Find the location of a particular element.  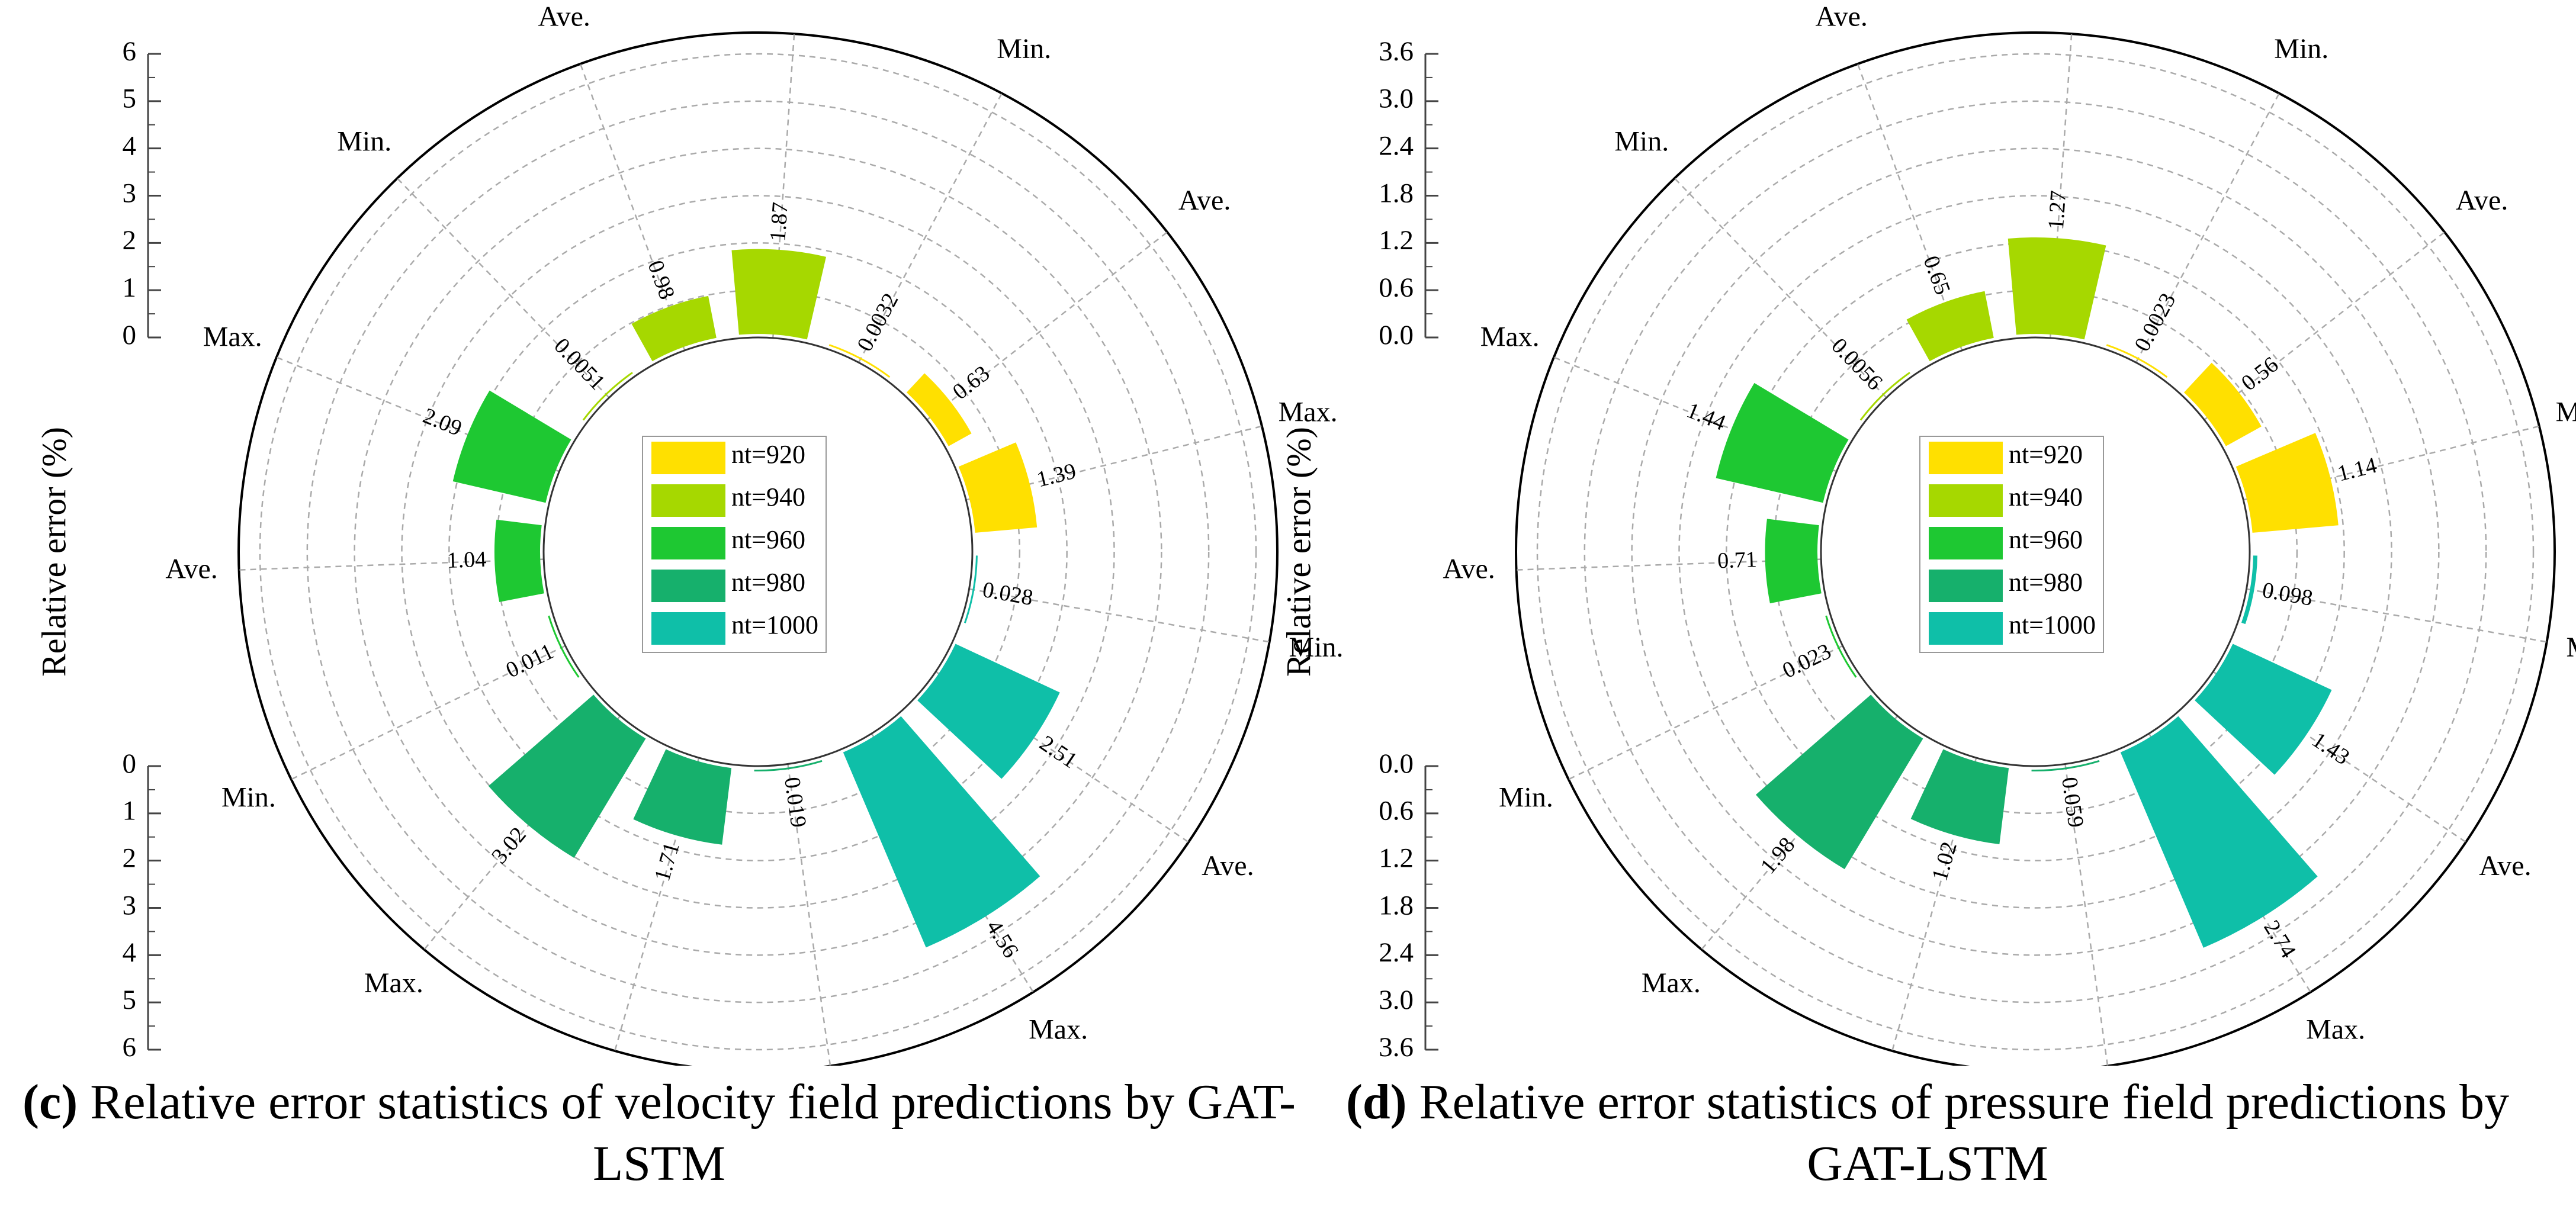

data-label: 2.74 is located at coordinates (2280, 939).